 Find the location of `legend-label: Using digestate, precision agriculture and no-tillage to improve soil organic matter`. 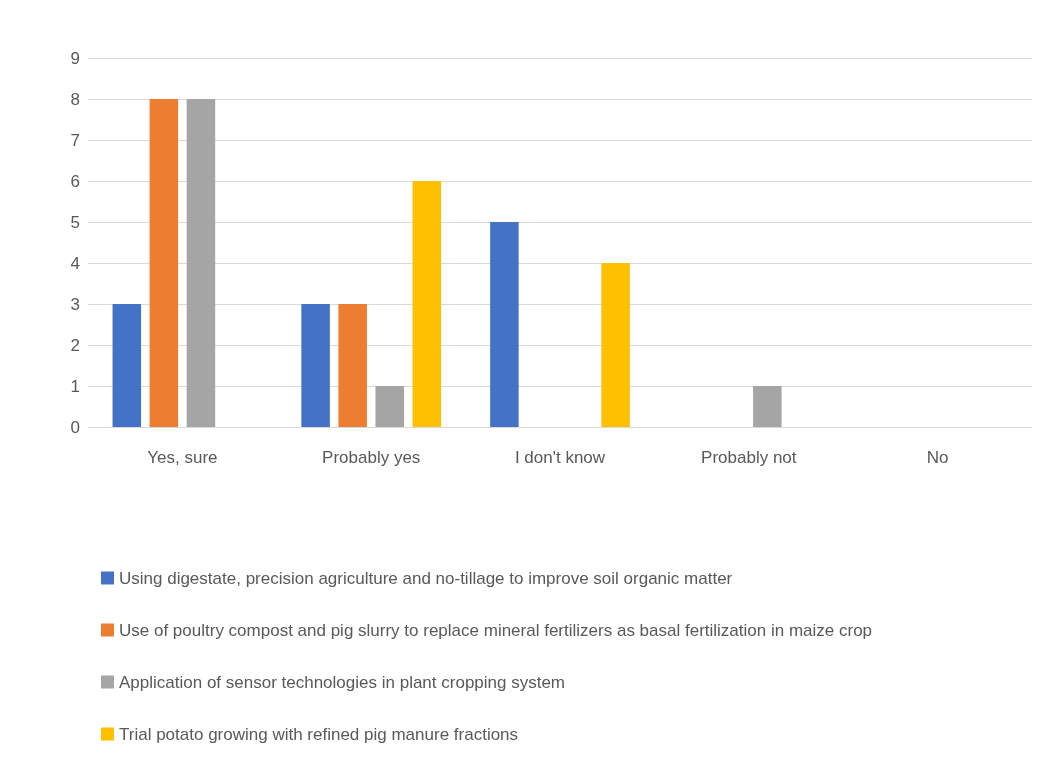

legend-label: Using digestate, precision agriculture and no-tillage to improve soil organic matter is located at coordinates (426, 578).